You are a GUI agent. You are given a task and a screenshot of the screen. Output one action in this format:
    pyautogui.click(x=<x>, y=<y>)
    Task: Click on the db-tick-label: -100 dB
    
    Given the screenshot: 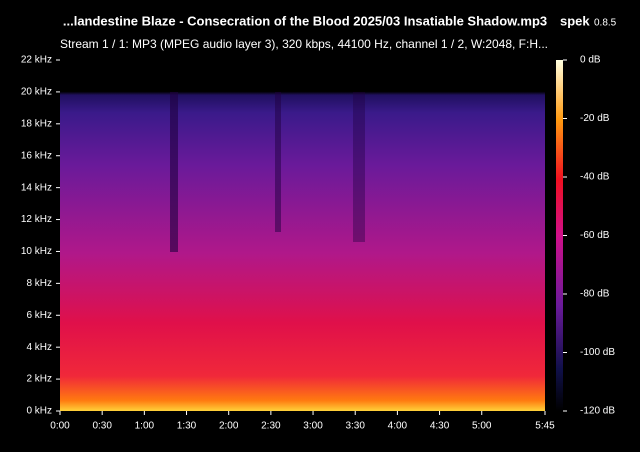 What is the action you would take?
    pyautogui.click(x=597, y=352)
    